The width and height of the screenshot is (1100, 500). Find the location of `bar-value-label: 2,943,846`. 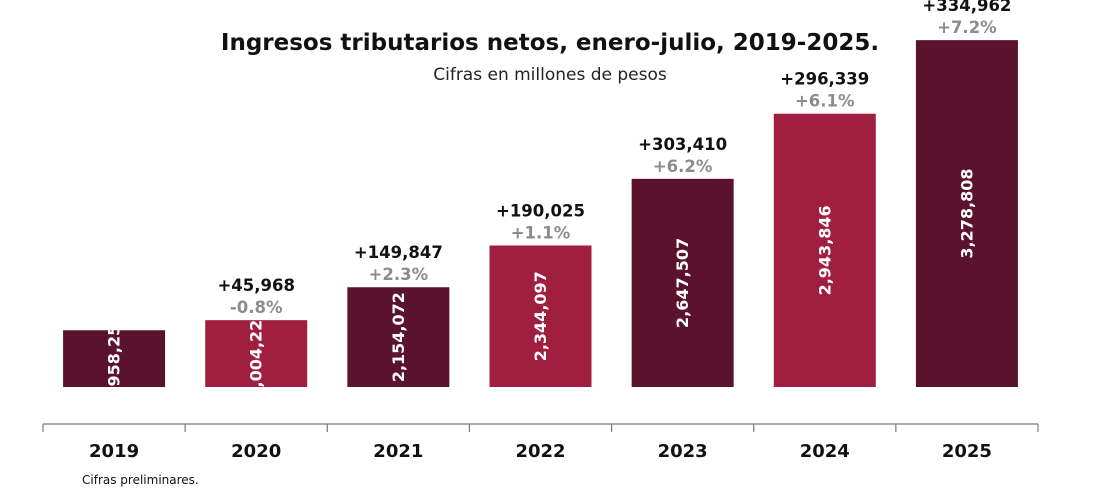

bar-value-label: 2,943,846 is located at coordinates (824, 250).